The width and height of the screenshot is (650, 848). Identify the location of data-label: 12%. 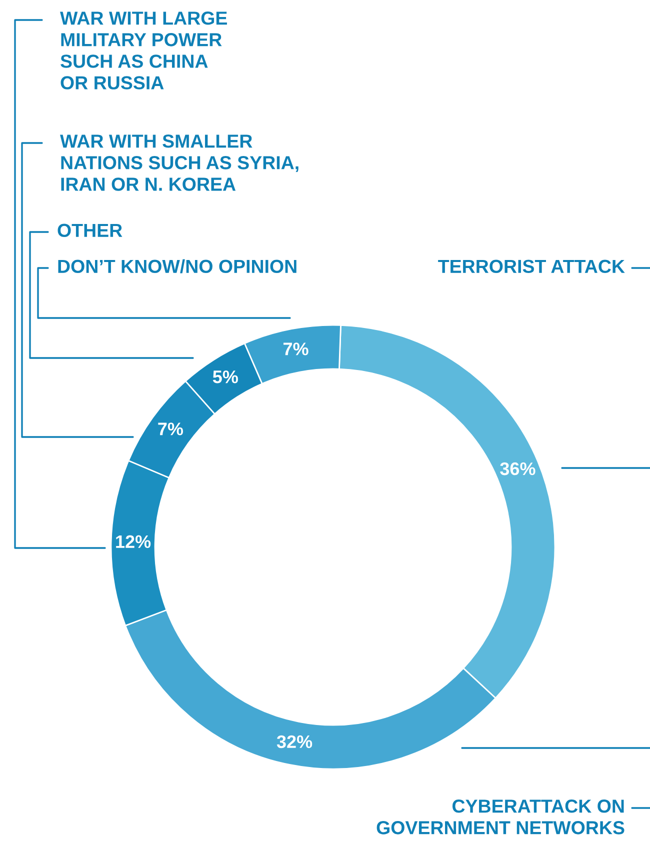
(133, 541).